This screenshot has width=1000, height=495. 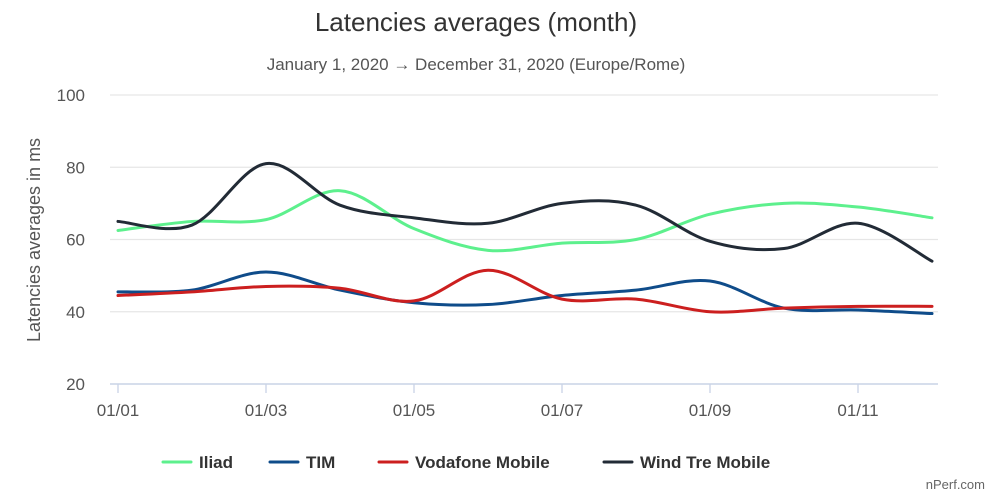 What do you see at coordinates (75, 312) in the screenshot?
I see `y-tick-label: 40` at bounding box center [75, 312].